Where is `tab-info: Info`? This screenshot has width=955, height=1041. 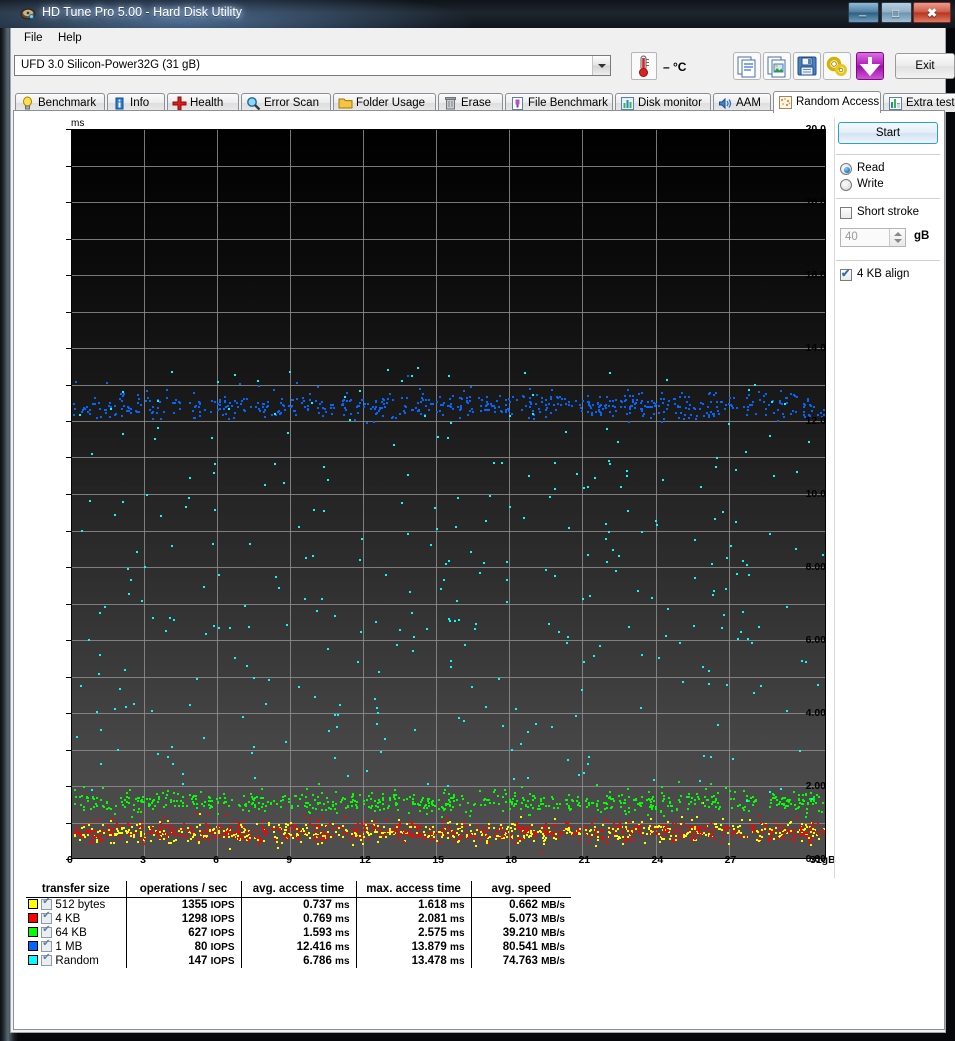 tab-info: Info is located at coordinates (136, 102).